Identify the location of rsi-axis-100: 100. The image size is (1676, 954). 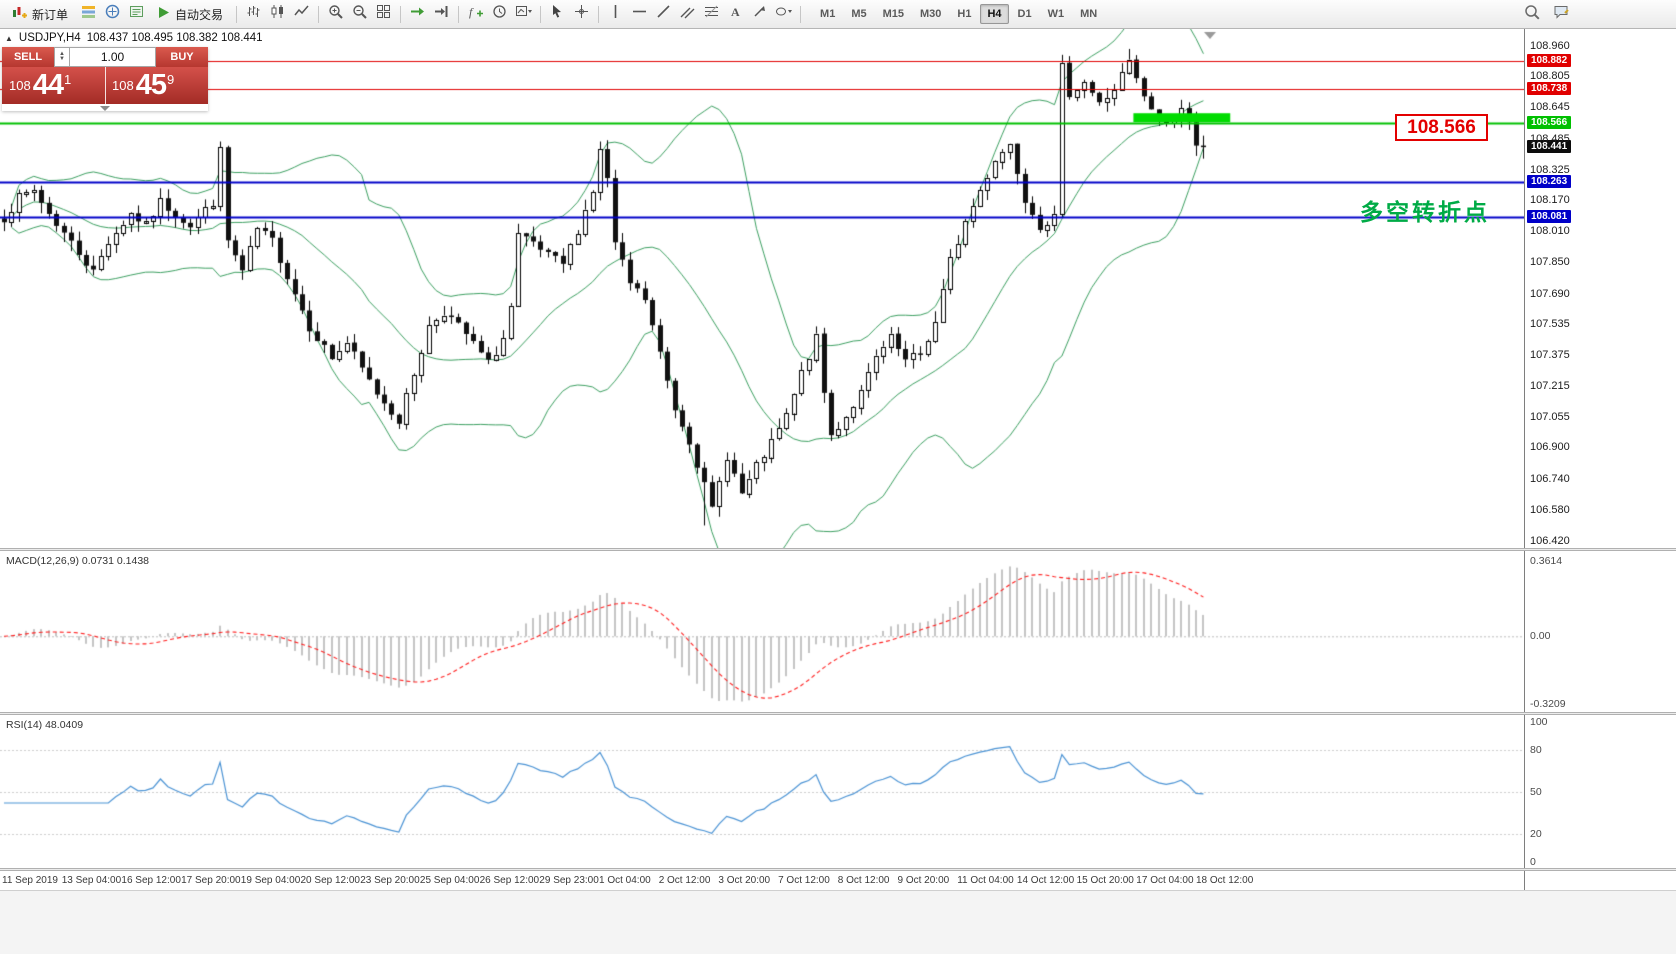
(1539, 722).